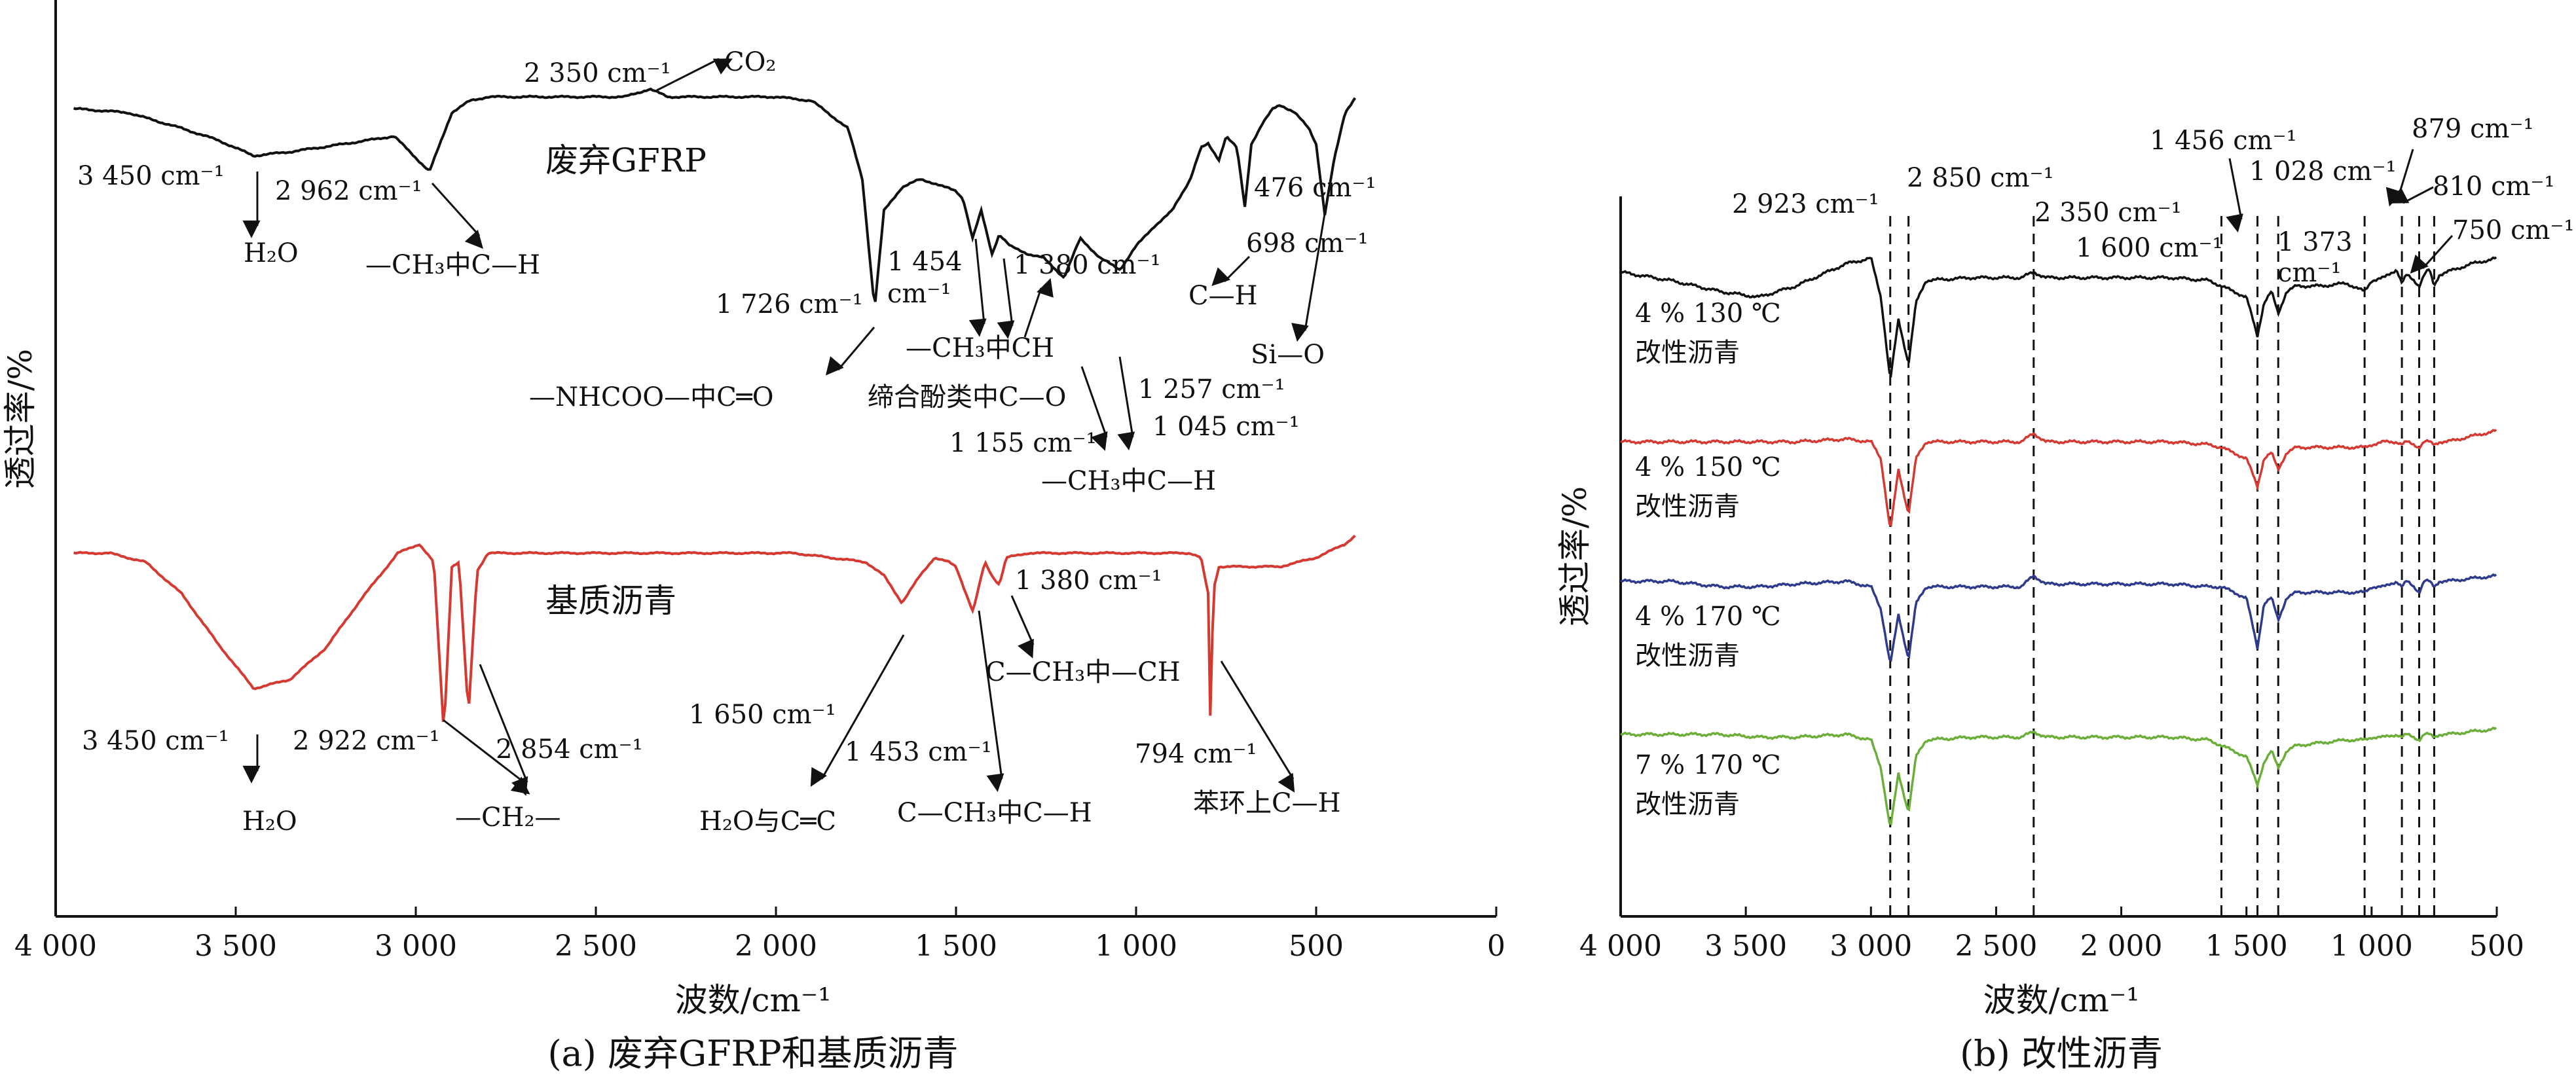 The width and height of the screenshot is (2576, 1082). Describe the element at coordinates (1805, 204) in the screenshot. I see `ref-label-2923: 2 923 cm⁻¹` at that location.